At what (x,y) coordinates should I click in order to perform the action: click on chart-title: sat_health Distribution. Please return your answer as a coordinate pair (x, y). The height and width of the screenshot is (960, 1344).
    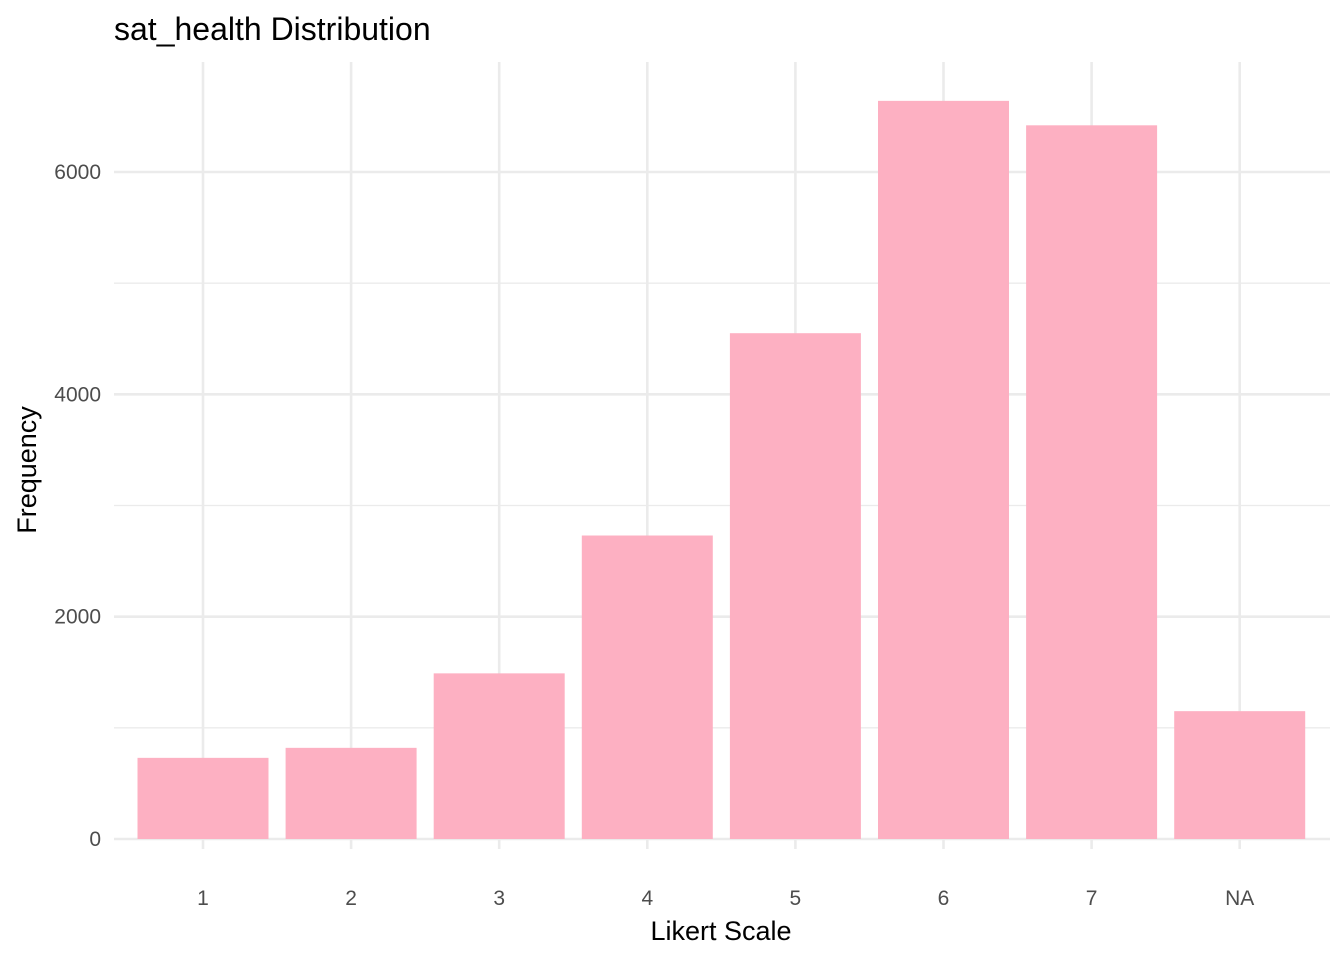
    Looking at the image, I should click on (272, 29).